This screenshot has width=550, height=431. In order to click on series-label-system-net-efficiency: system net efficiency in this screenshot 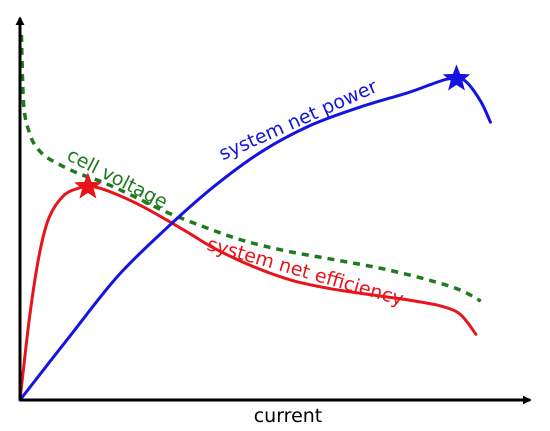, I will do `click(305, 271)`.